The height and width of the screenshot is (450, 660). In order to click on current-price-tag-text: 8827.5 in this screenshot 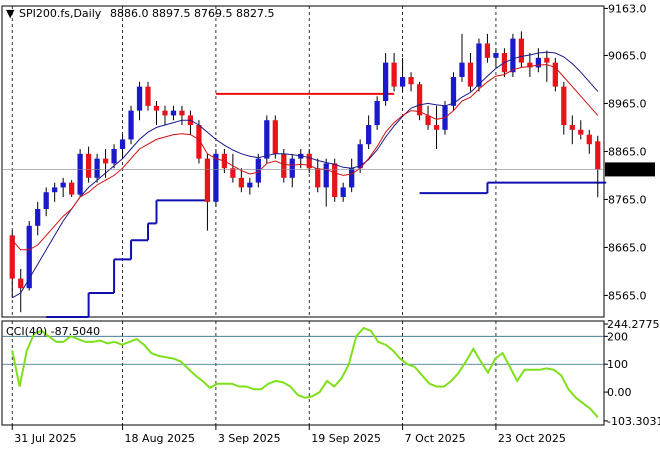, I will do `click(627, 169)`.